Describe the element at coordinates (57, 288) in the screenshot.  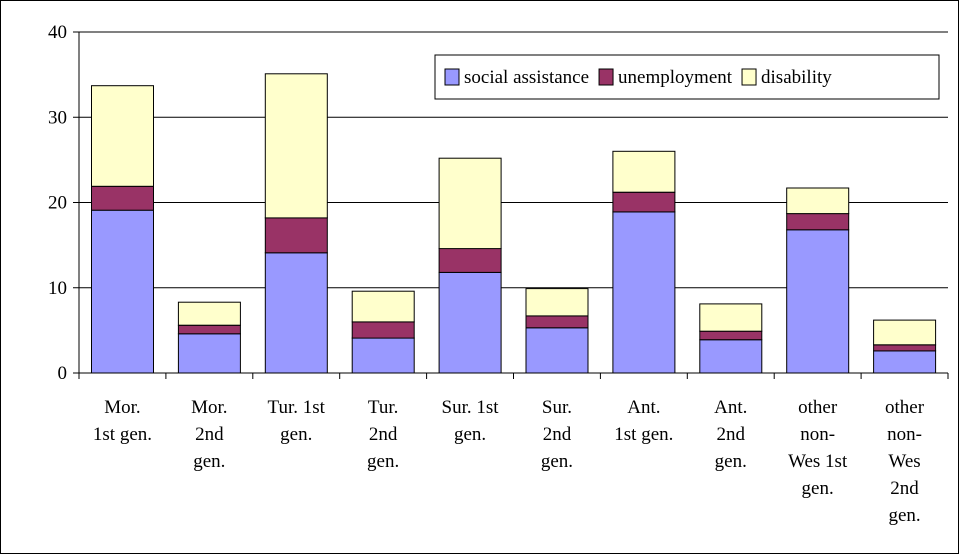
I see `y-tick-label: 10` at that location.